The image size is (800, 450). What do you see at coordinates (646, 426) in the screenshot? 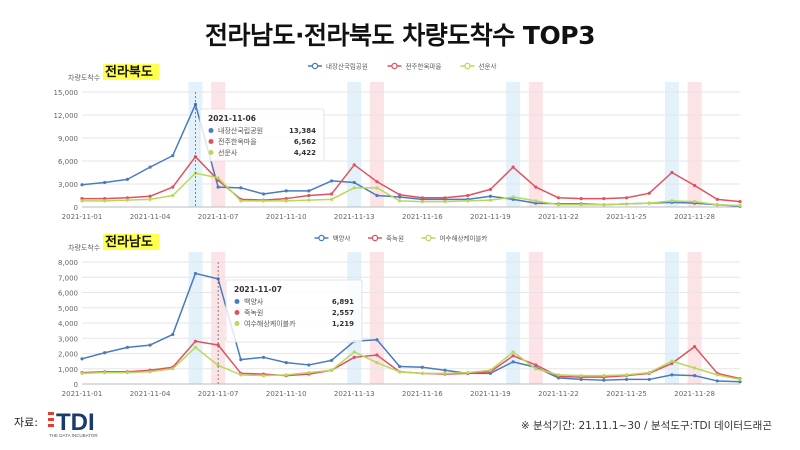
I see `analysis-note: ※ 분석기간: 21.11.1~30 / 분석도구:TDI 데이터드래곤` at bounding box center [646, 426].